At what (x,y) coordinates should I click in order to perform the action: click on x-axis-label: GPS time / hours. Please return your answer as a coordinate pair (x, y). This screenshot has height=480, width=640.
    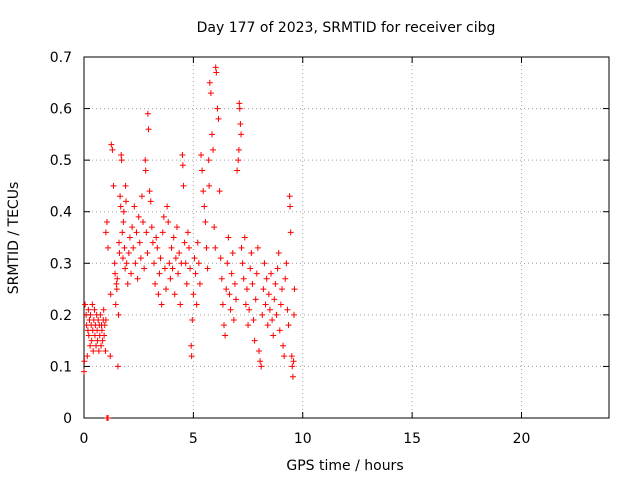
    Looking at the image, I should click on (344, 466).